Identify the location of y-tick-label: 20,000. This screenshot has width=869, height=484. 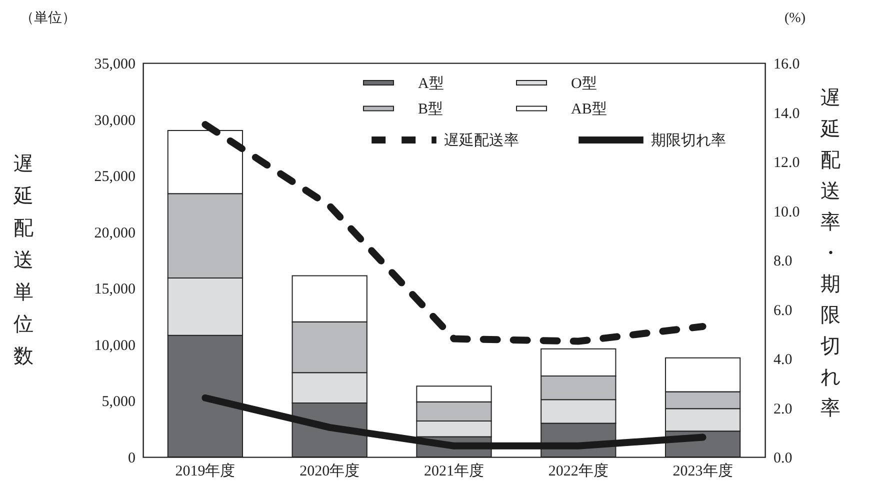
(115, 233).